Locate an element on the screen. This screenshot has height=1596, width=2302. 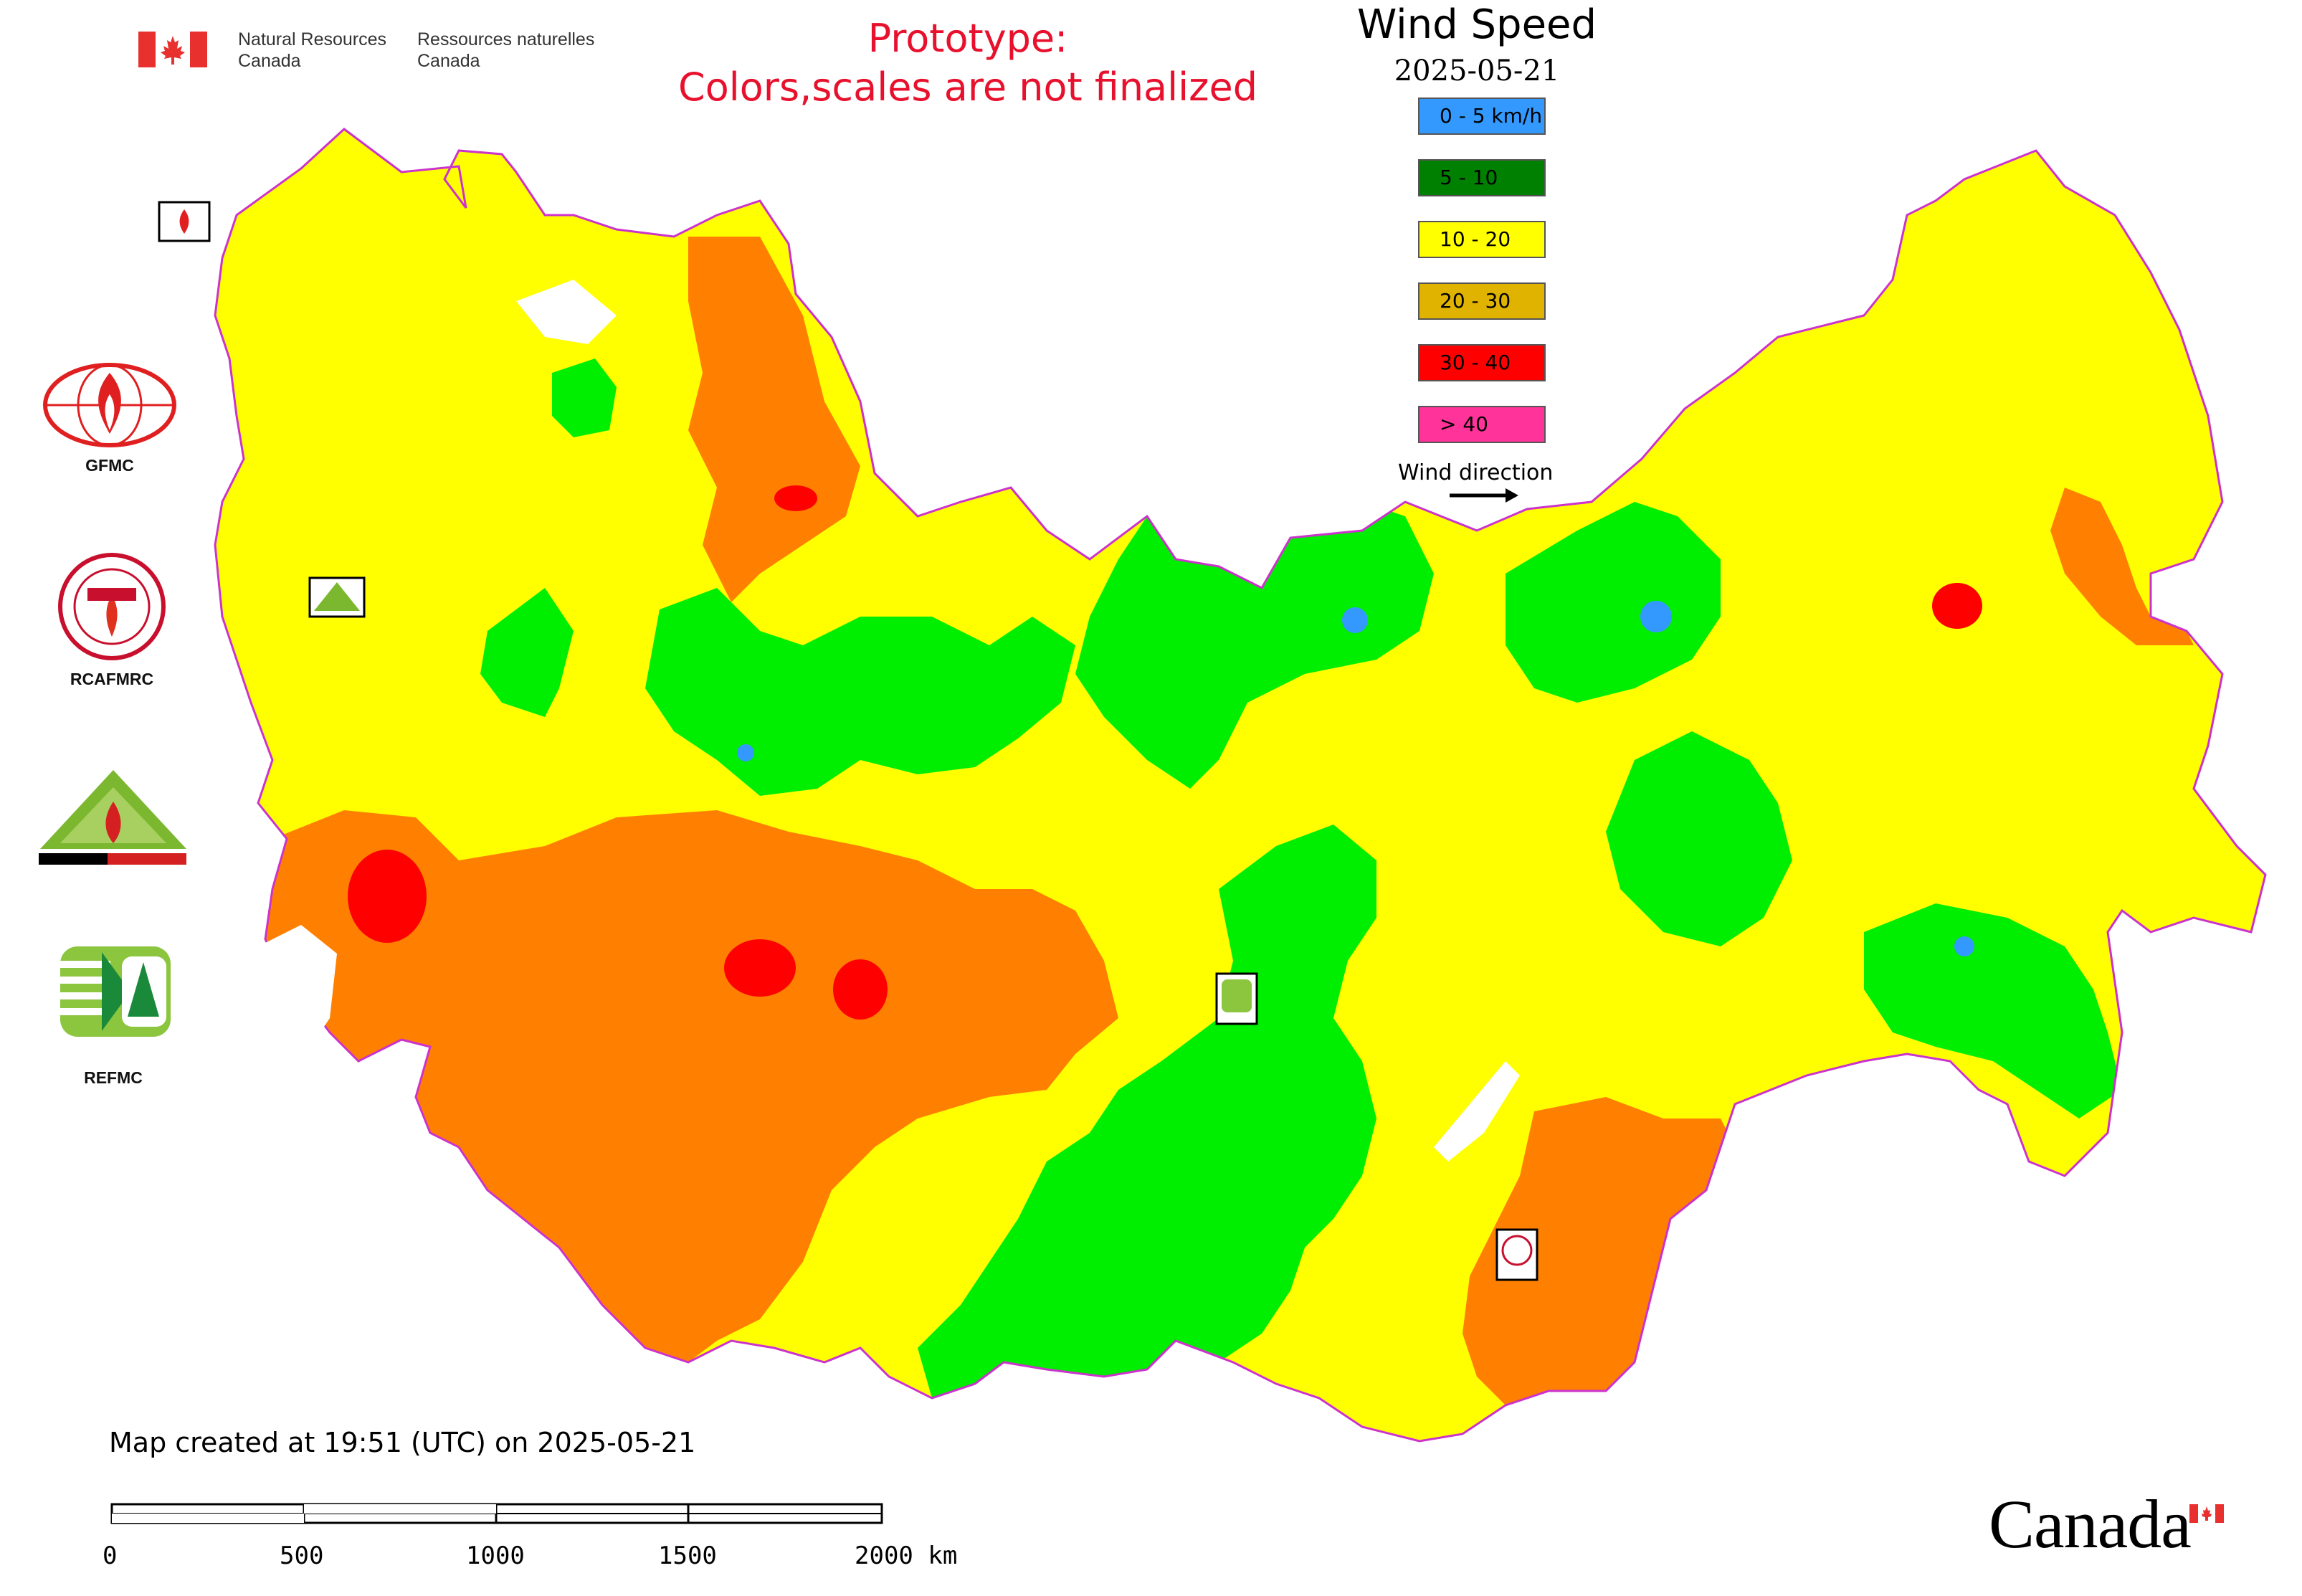
agency-name-en: Natural Resources Canada is located at coordinates (312, 50).